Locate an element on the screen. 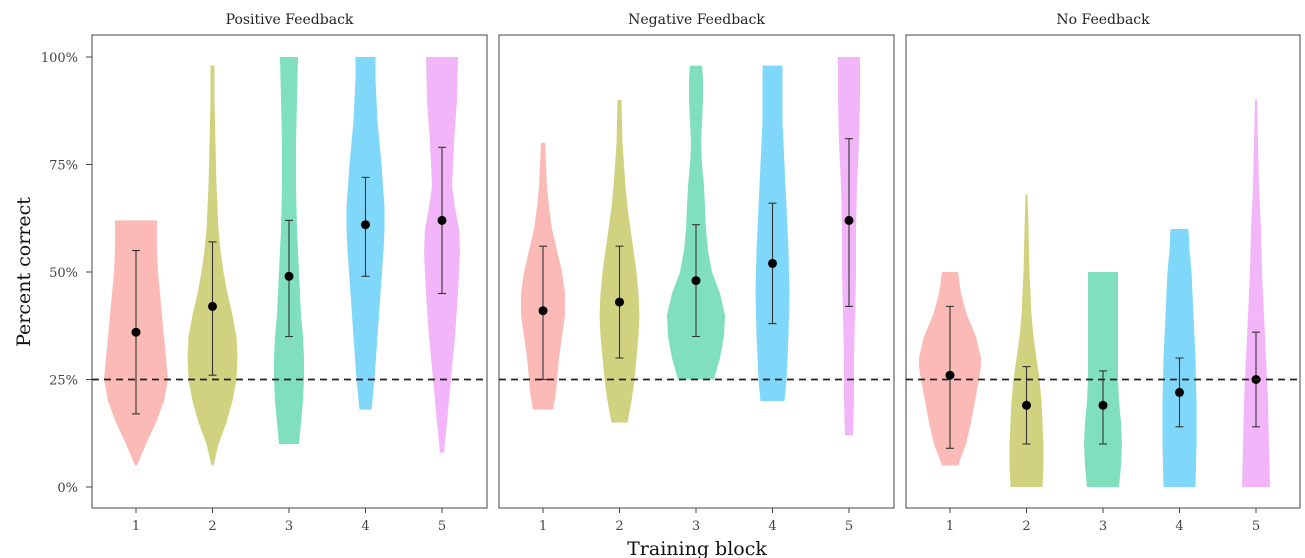  panel-title: No Feedback is located at coordinates (1103, 20).